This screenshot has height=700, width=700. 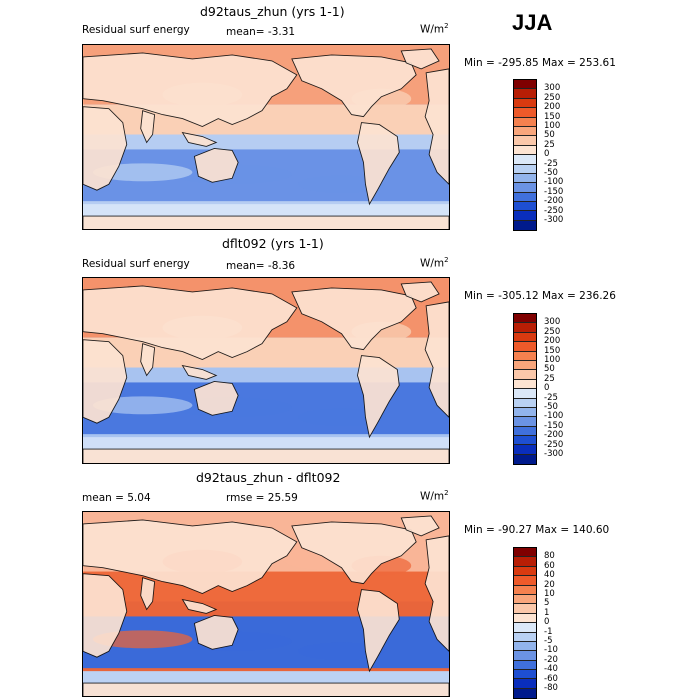 What do you see at coordinates (532, 22) in the screenshot?
I see `season-label: JJA` at bounding box center [532, 22].